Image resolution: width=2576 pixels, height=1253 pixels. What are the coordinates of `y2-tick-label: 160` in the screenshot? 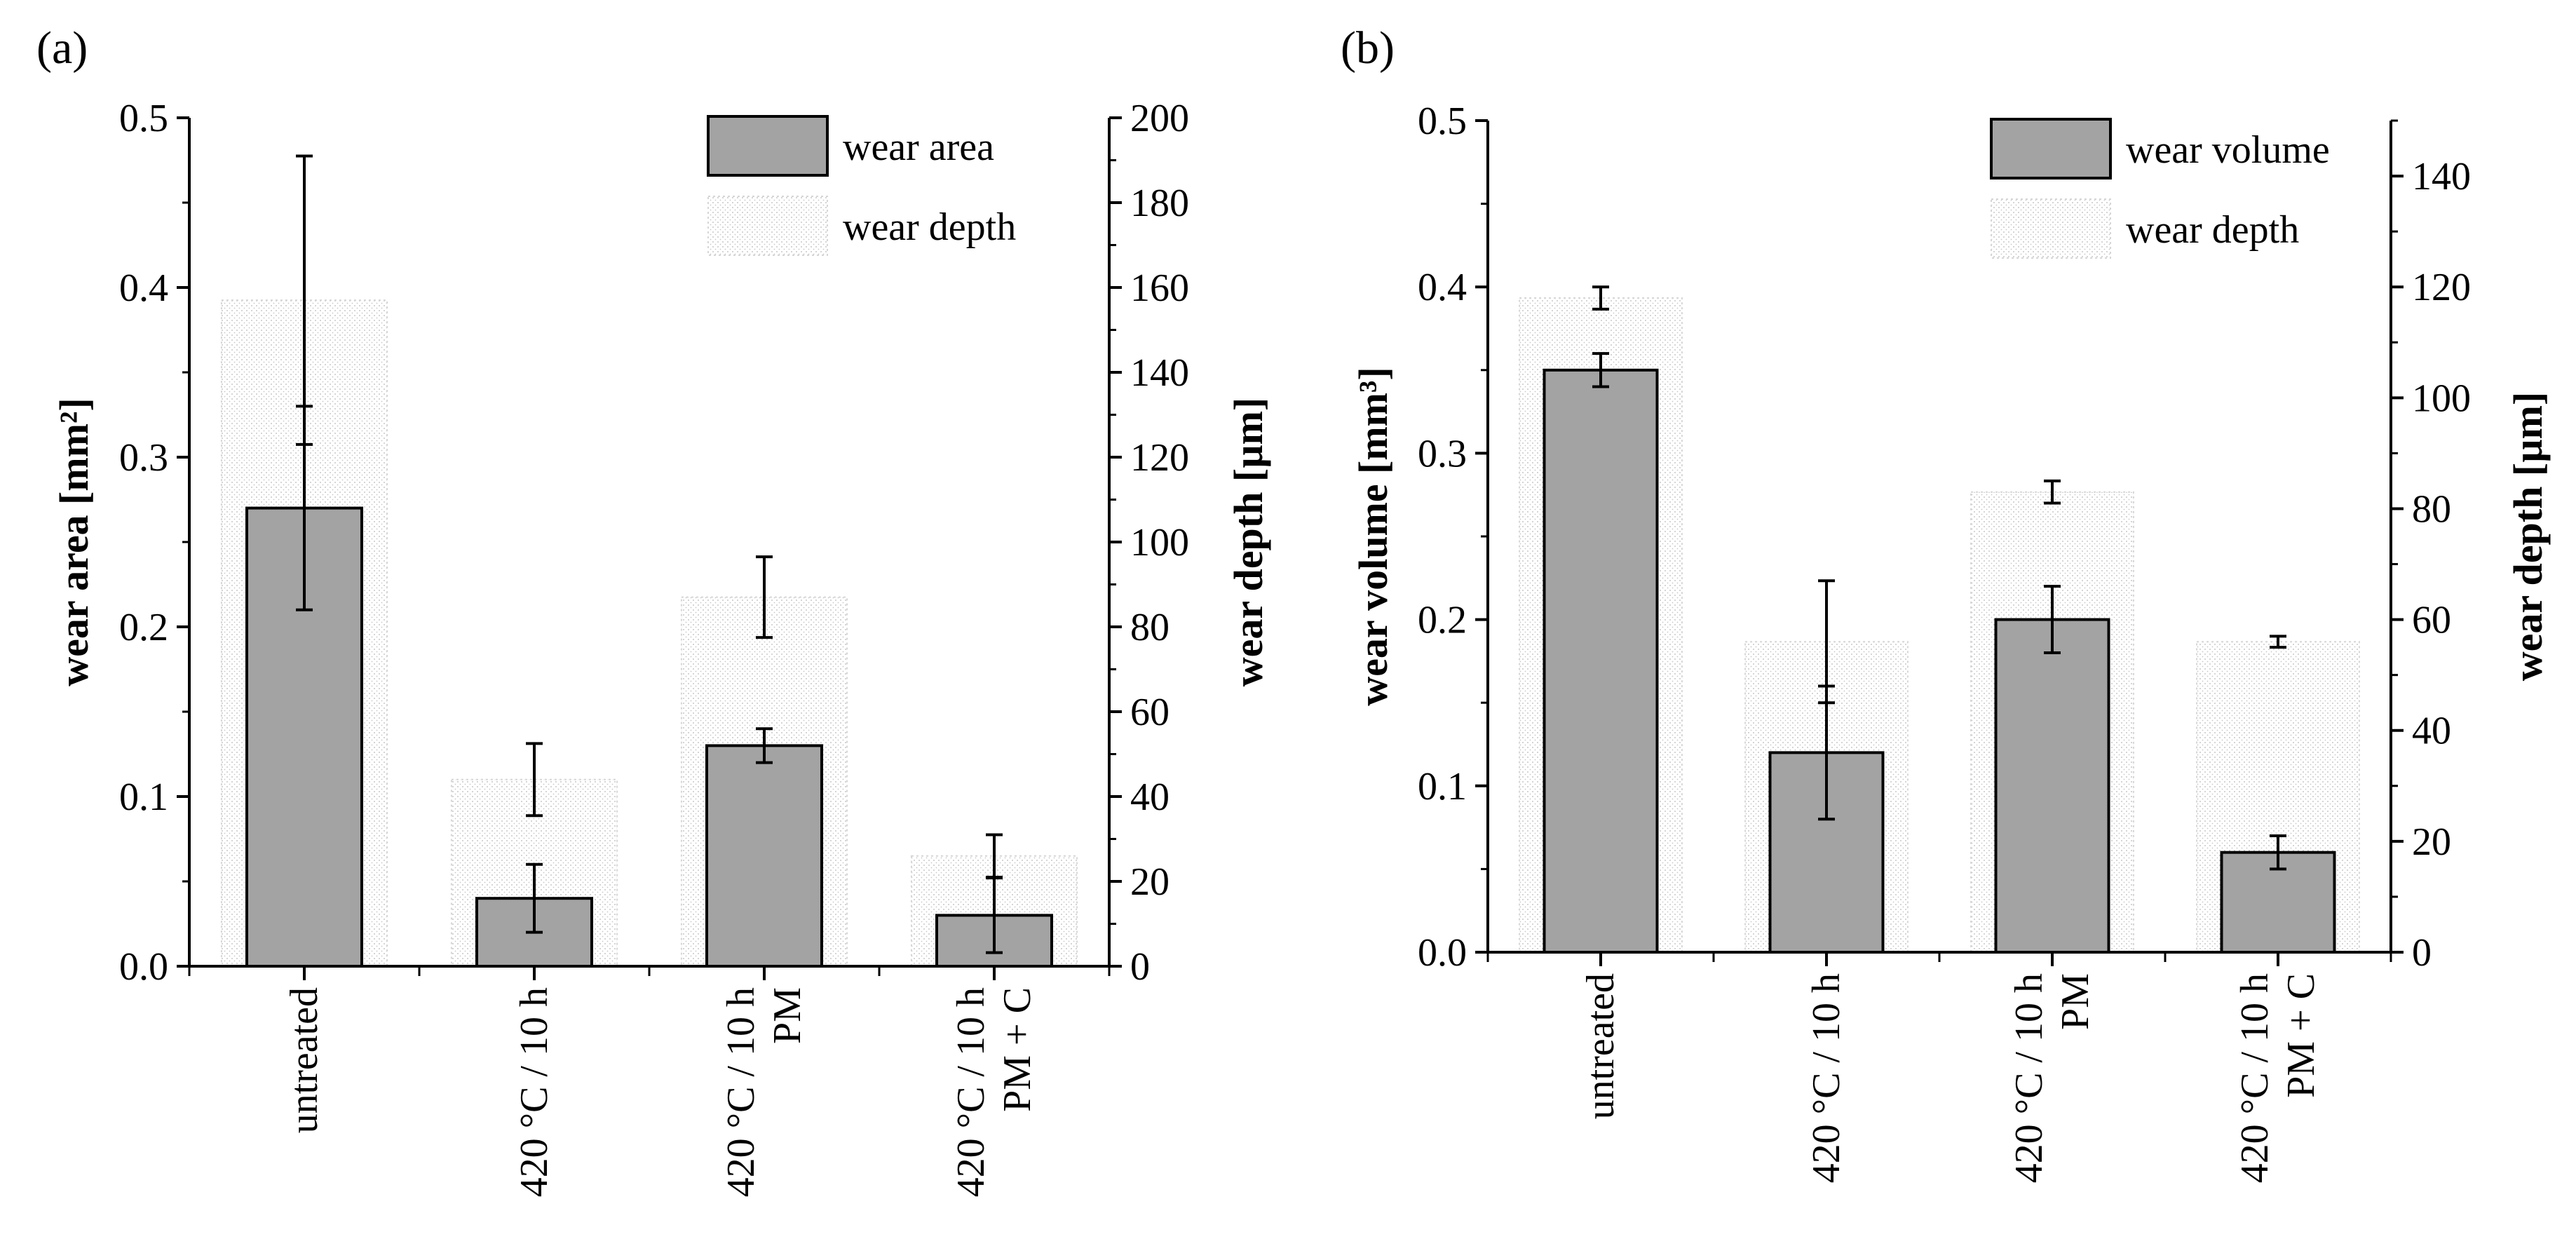 It's located at (1159, 288).